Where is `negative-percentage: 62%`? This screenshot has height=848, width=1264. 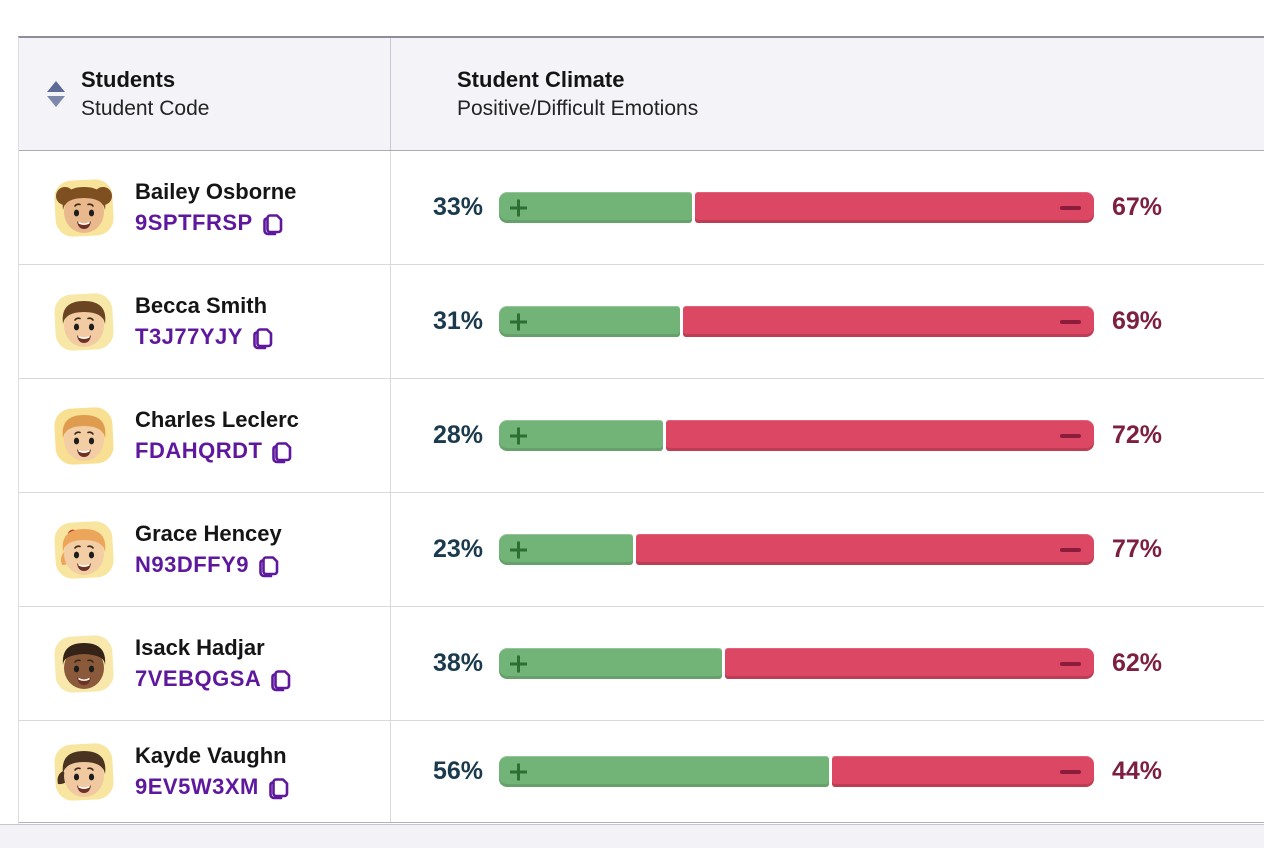
negative-percentage: 62% is located at coordinates (1137, 663).